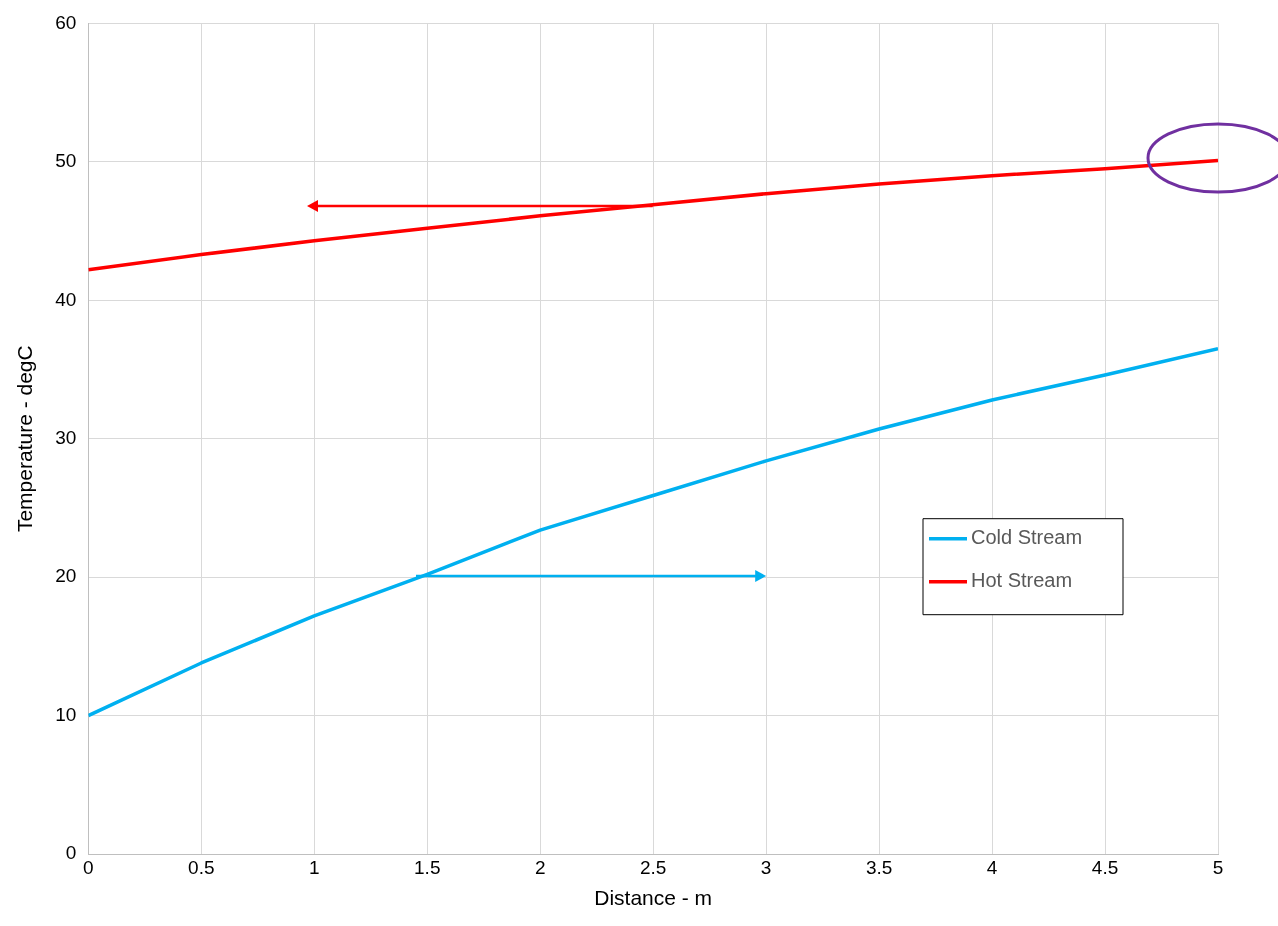 Image resolution: width=1278 pixels, height=926 pixels. What do you see at coordinates (71, 853) in the screenshot?
I see `y-tick-label: 0` at bounding box center [71, 853].